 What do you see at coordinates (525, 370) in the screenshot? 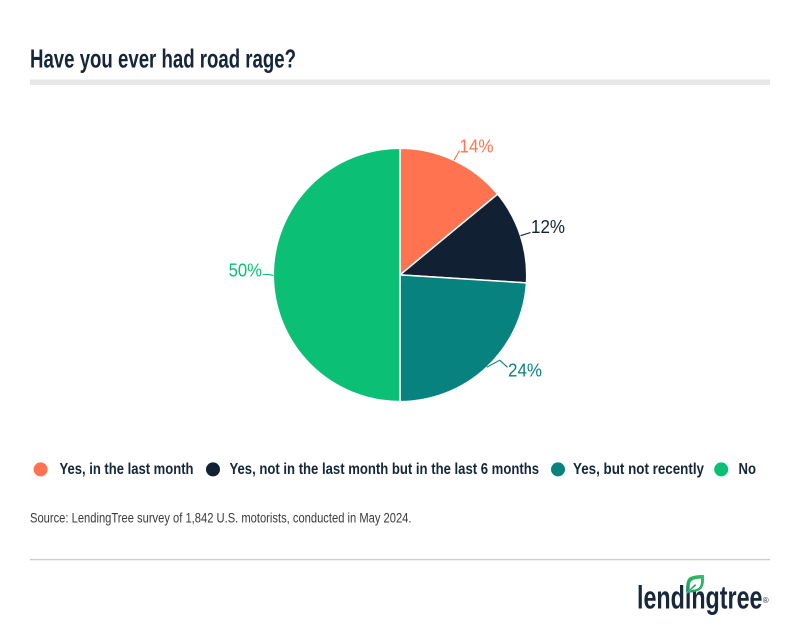
I see `svg-text: 24%` at bounding box center [525, 370].